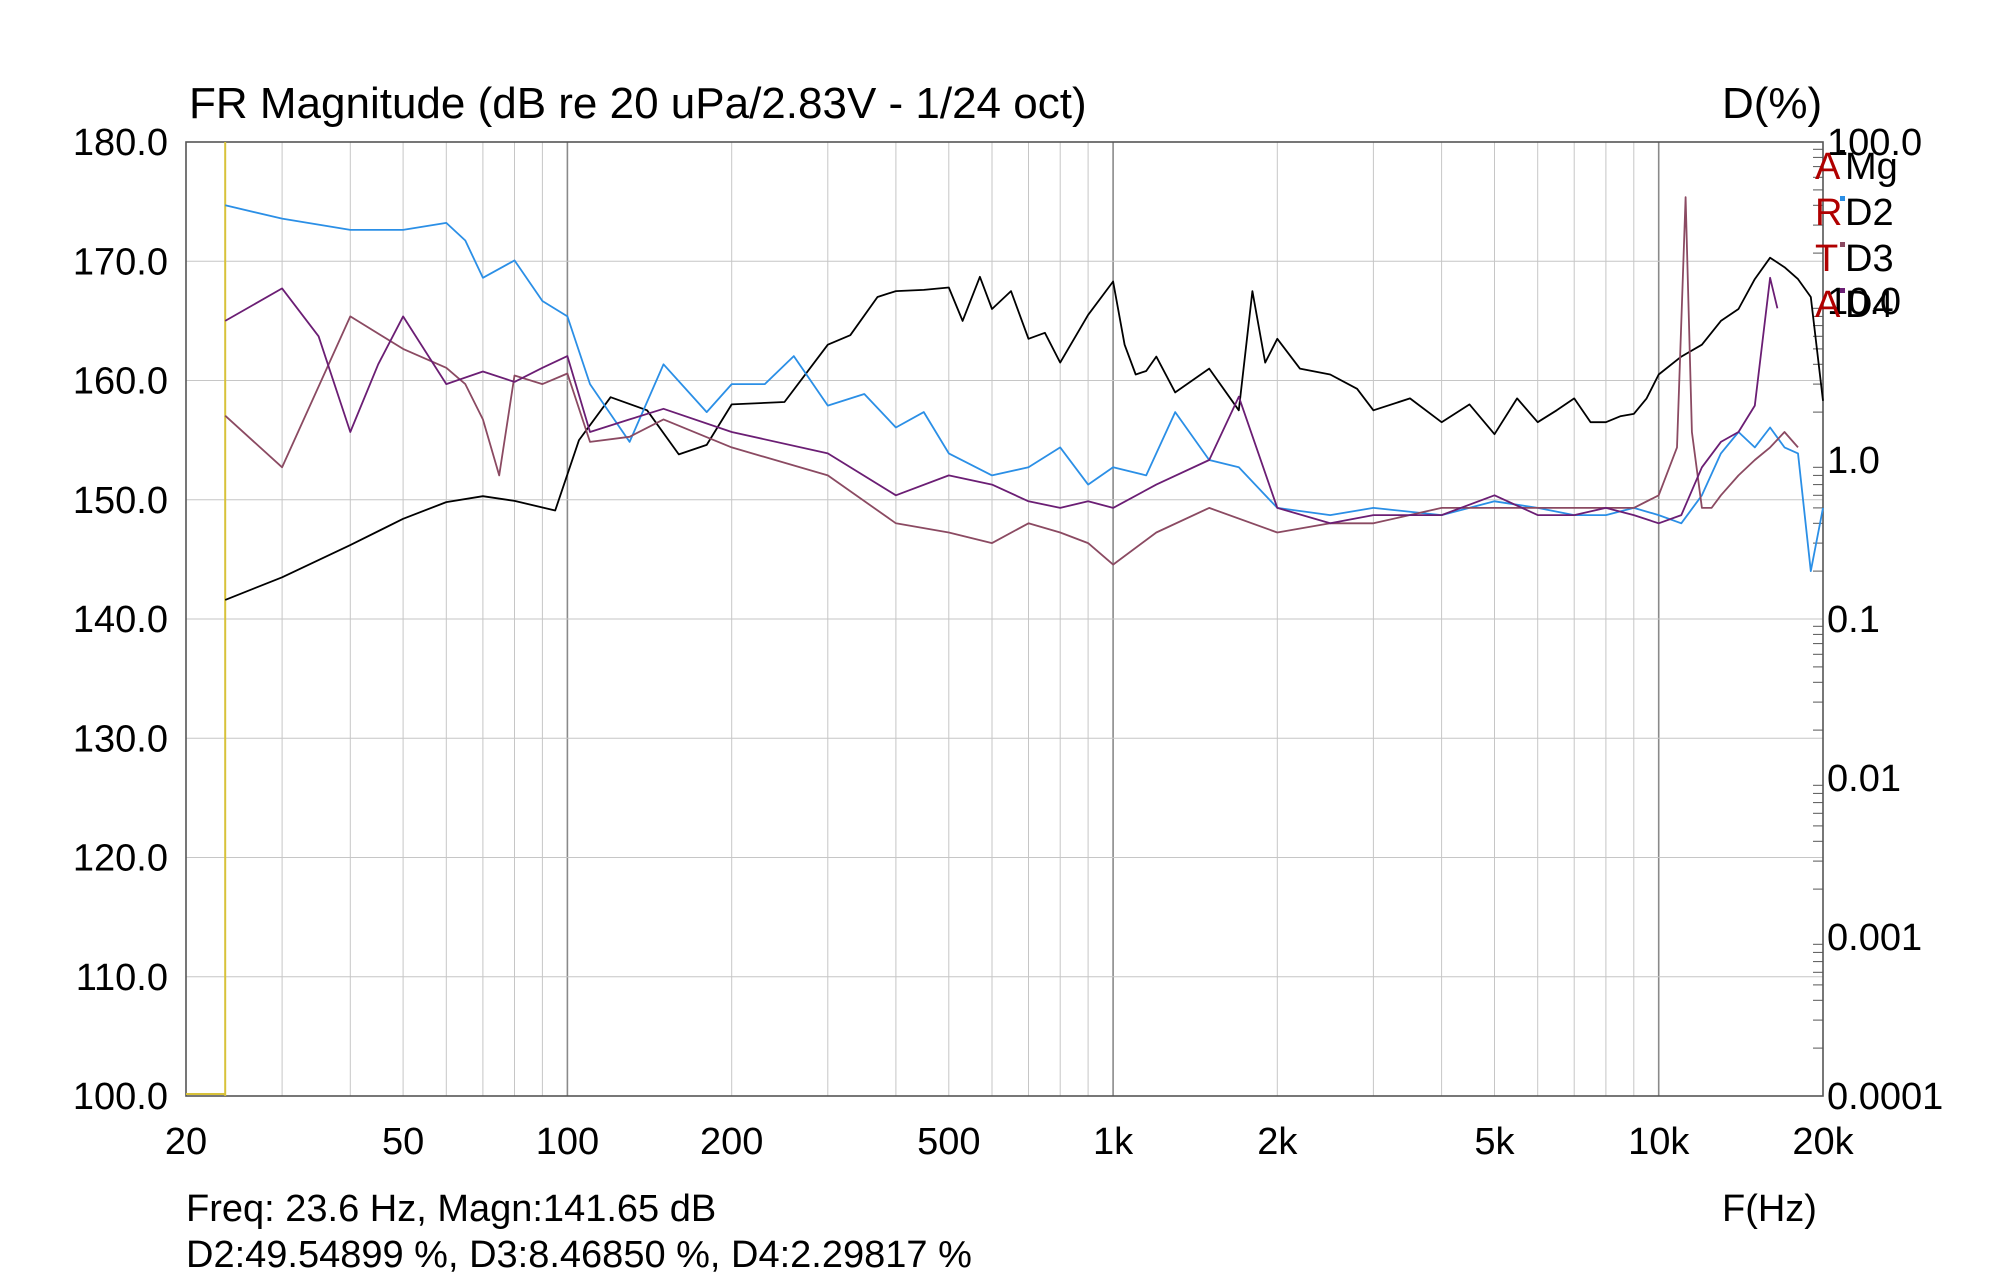  I want to click on watermark-letter: R, so click(1829, 213).